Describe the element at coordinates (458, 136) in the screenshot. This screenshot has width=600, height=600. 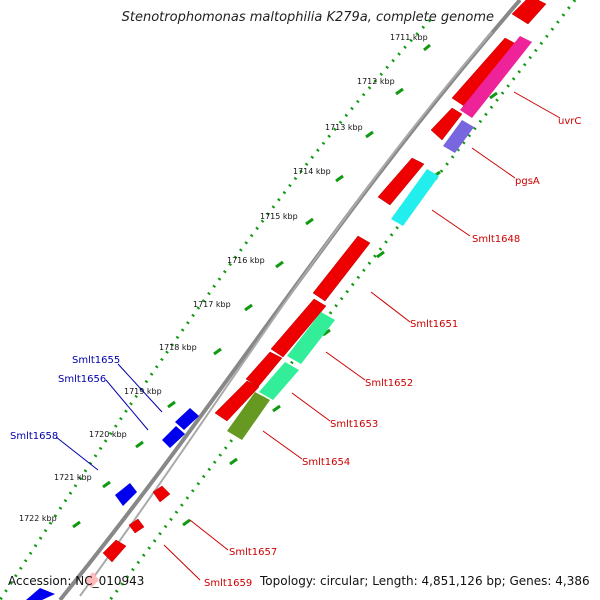
I see `pgsA-gene` at that location.